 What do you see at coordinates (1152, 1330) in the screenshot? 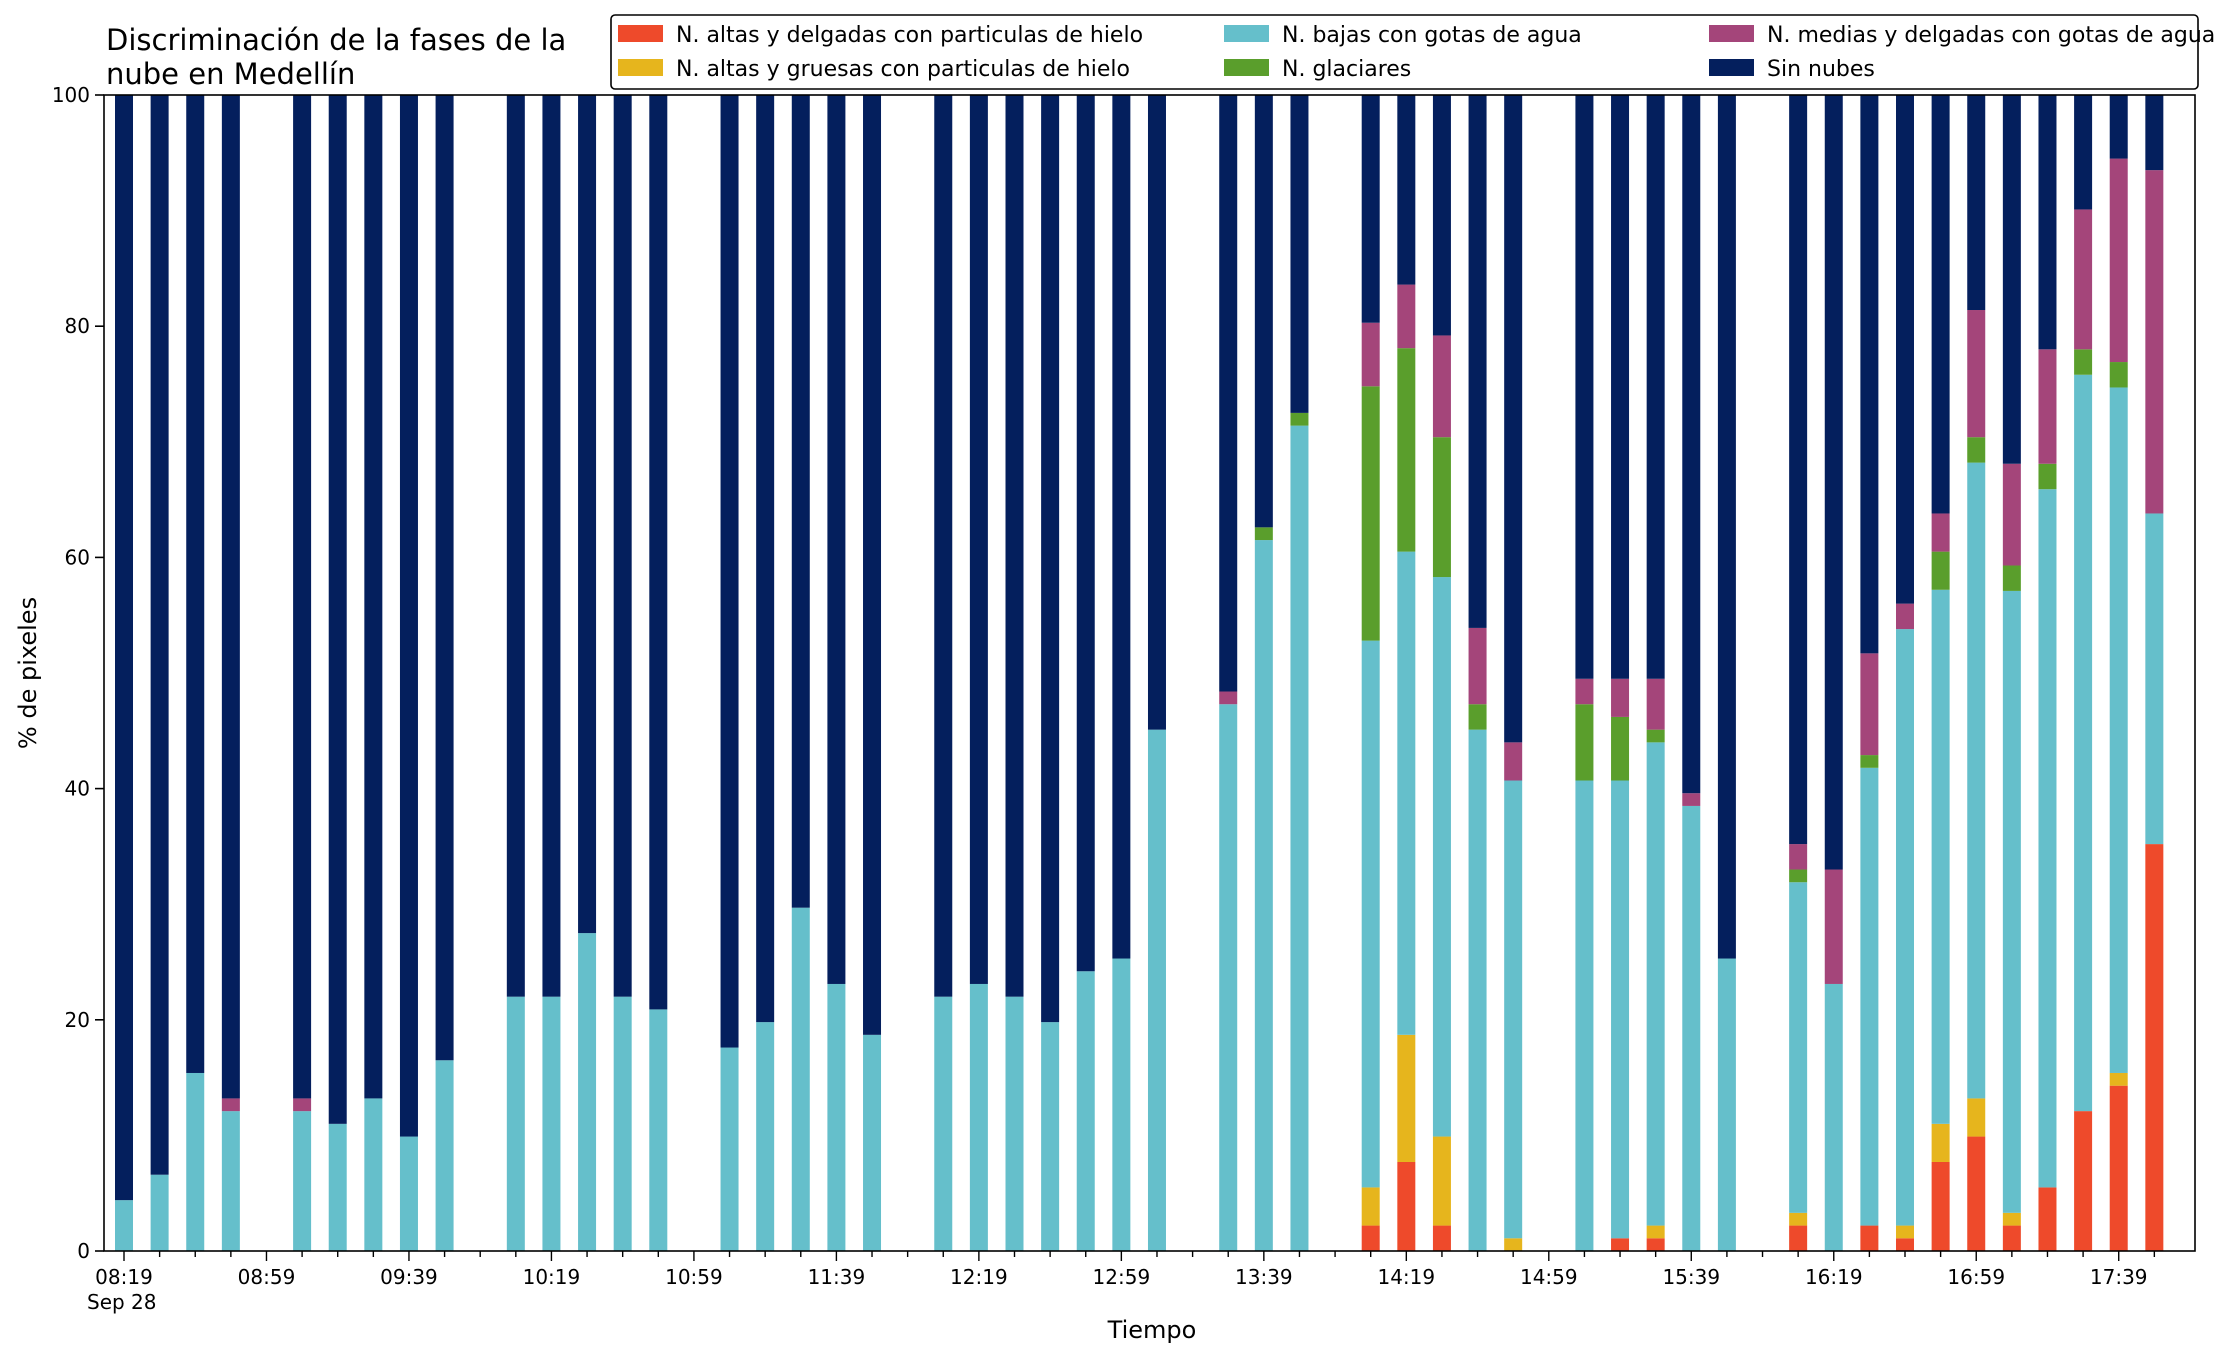
I see `x-axis-label: Tiempo` at bounding box center [1152, 1330].